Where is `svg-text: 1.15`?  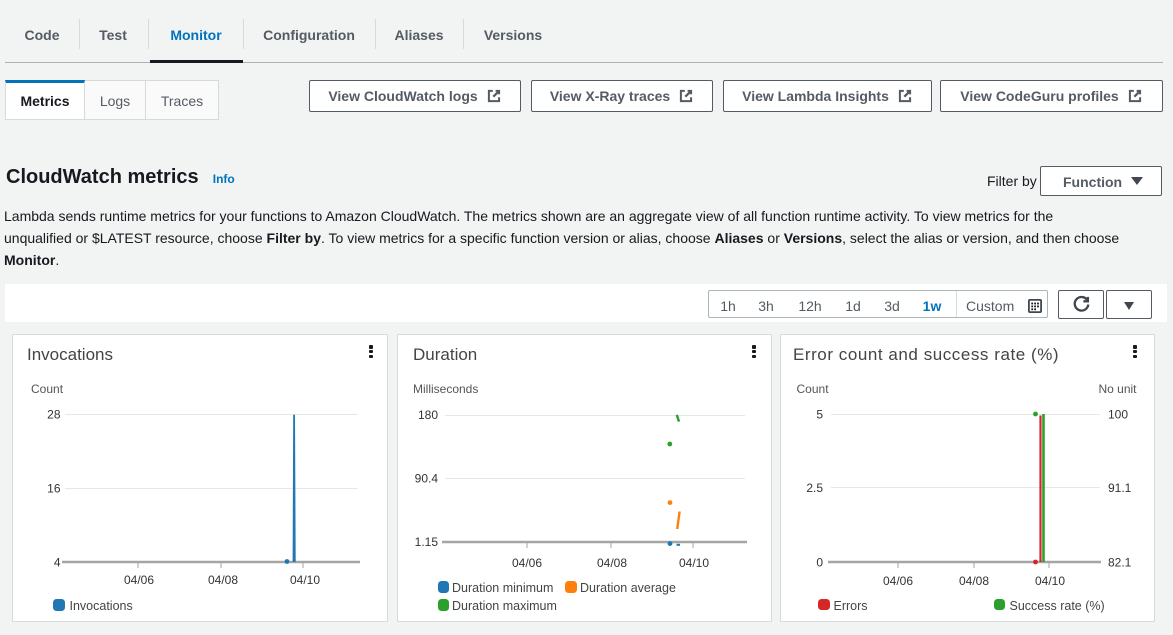
svg-text: 1.15 is located at coordinates (427, 542).